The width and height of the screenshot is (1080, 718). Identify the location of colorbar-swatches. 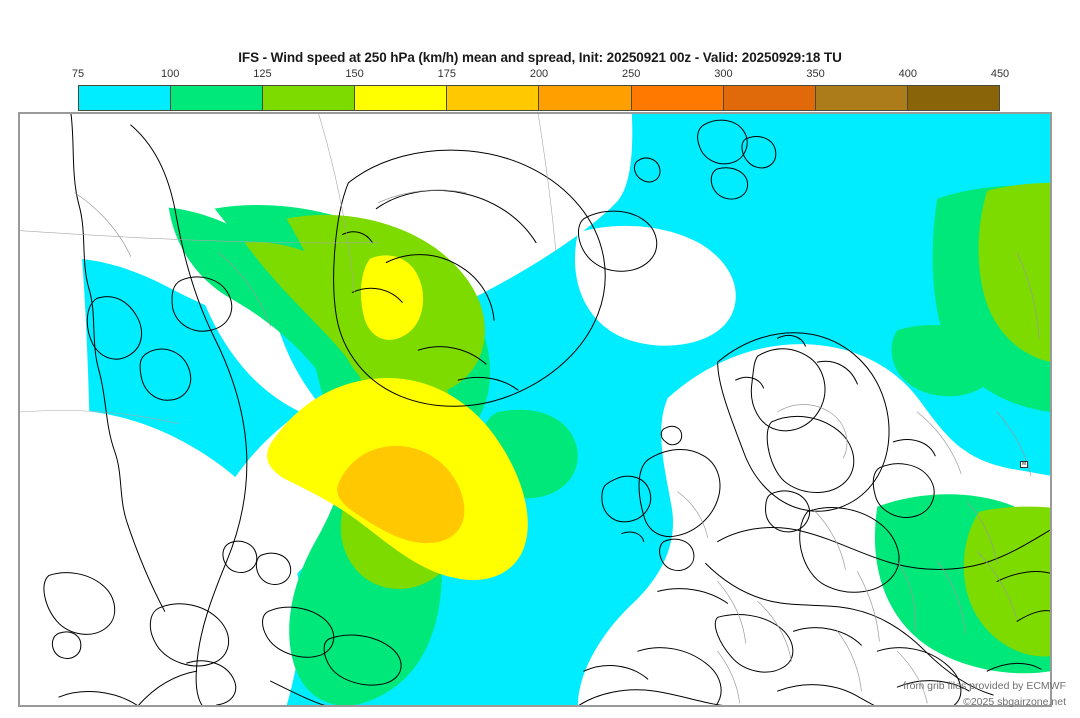
(539, 98).